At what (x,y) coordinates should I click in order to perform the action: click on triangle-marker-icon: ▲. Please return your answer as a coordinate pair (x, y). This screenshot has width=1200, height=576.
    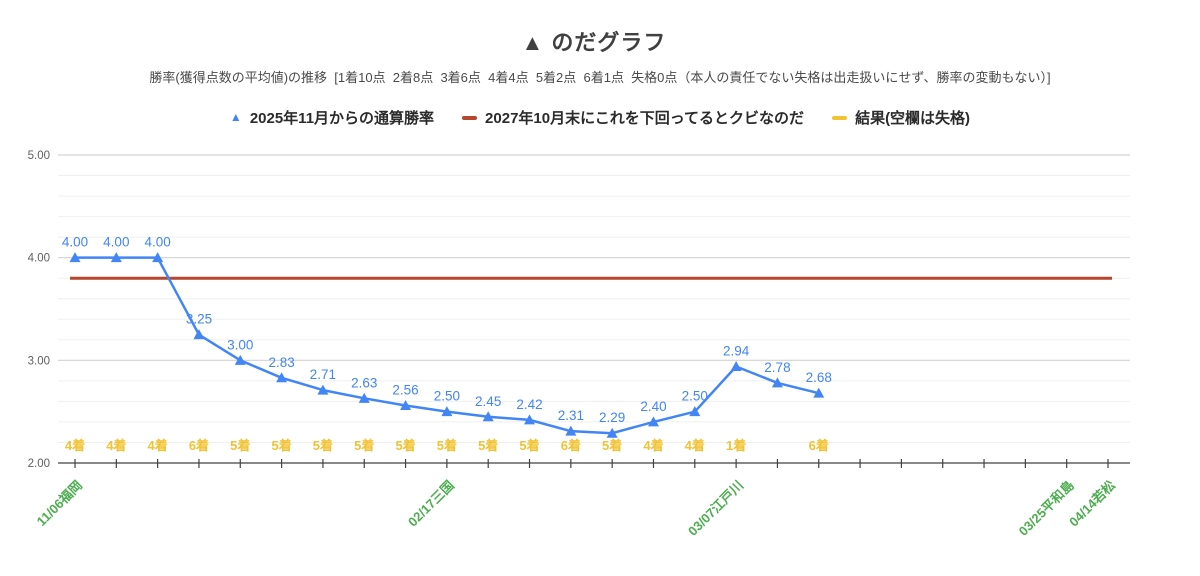
    Looking at the image, I should click on (235, 116).